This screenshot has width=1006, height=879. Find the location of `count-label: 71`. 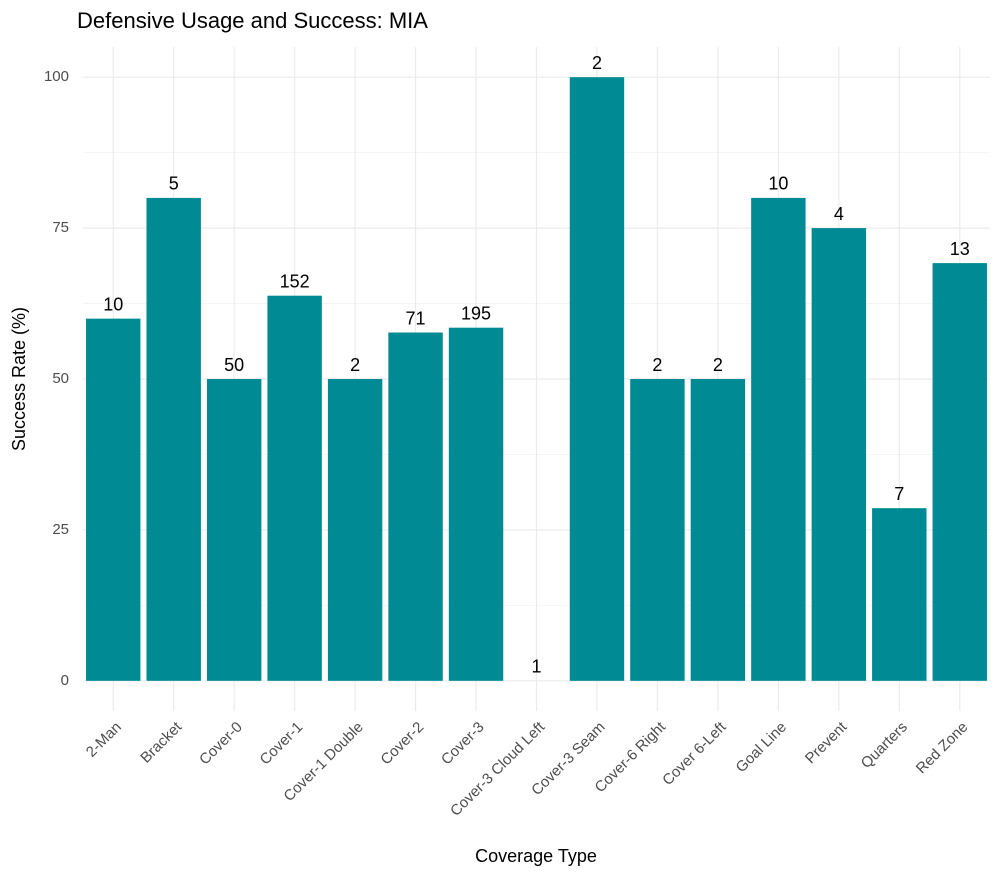

count-label: 71 is located at coordinates (416, 318).